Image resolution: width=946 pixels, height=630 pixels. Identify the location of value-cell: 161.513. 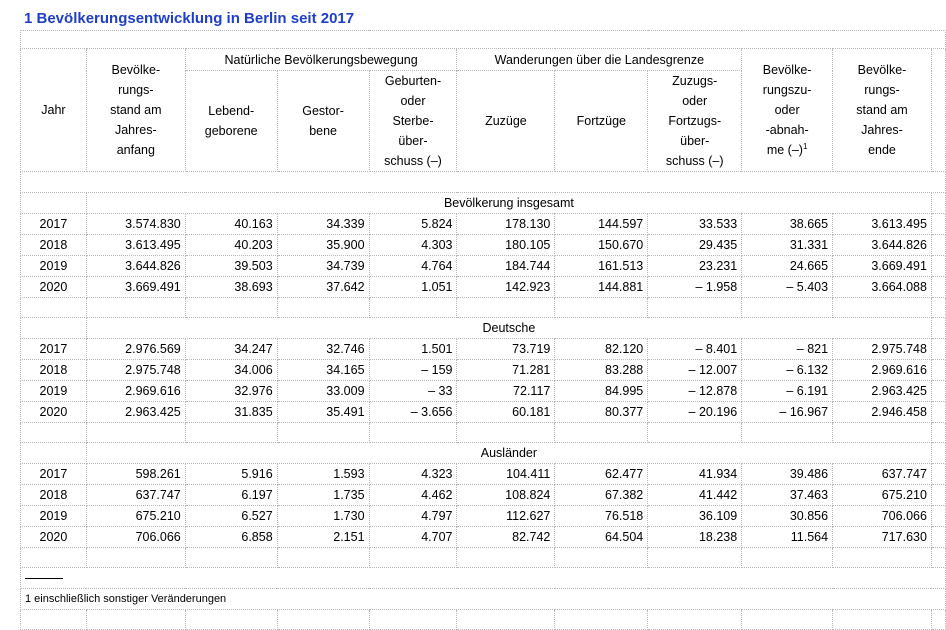
(601, 266).